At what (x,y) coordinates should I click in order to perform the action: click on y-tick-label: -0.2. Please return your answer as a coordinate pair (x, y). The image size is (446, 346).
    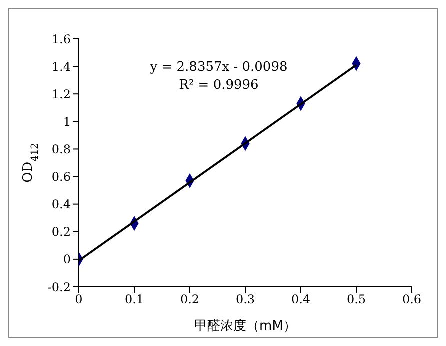
    Looking at the image, I should click on (59, 287).